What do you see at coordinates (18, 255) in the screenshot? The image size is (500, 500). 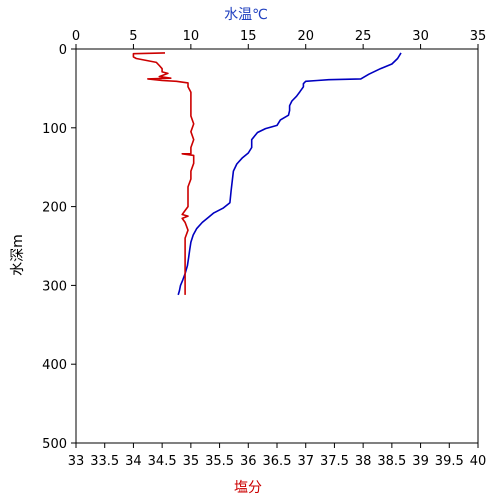 I see `y-axis-title: 水深m` at bounding box center [18, 255].